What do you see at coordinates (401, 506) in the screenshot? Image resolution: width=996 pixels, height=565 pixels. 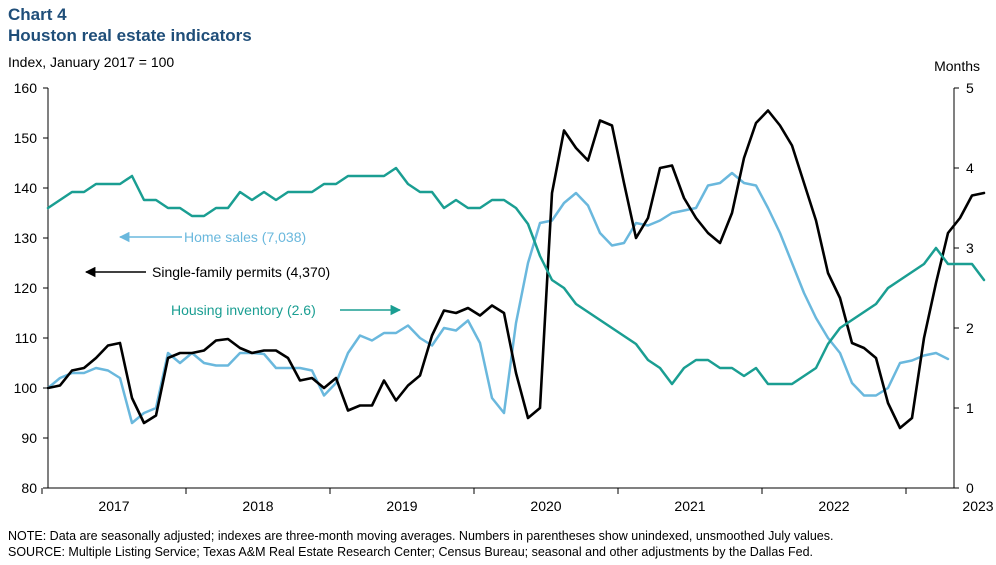 I see `x-tick-label: 2019` at bounding box center [401, 506].